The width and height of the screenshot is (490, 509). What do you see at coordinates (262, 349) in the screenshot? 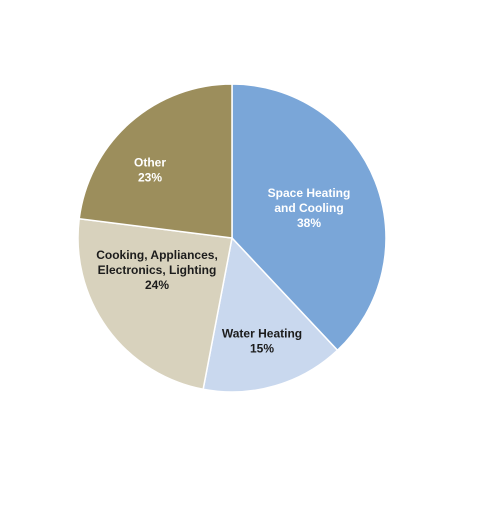
I see `pie-slice-label-line: 15%` at bounding box center [262, 349].